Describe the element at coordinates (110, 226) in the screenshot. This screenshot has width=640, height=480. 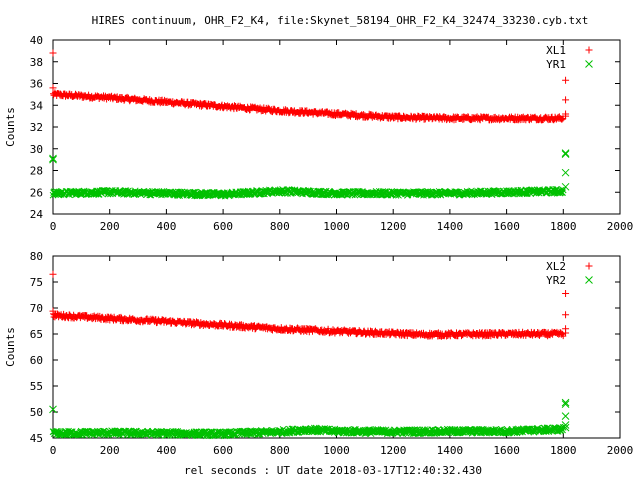
I see `top-x-tick-label: 200` at that location.